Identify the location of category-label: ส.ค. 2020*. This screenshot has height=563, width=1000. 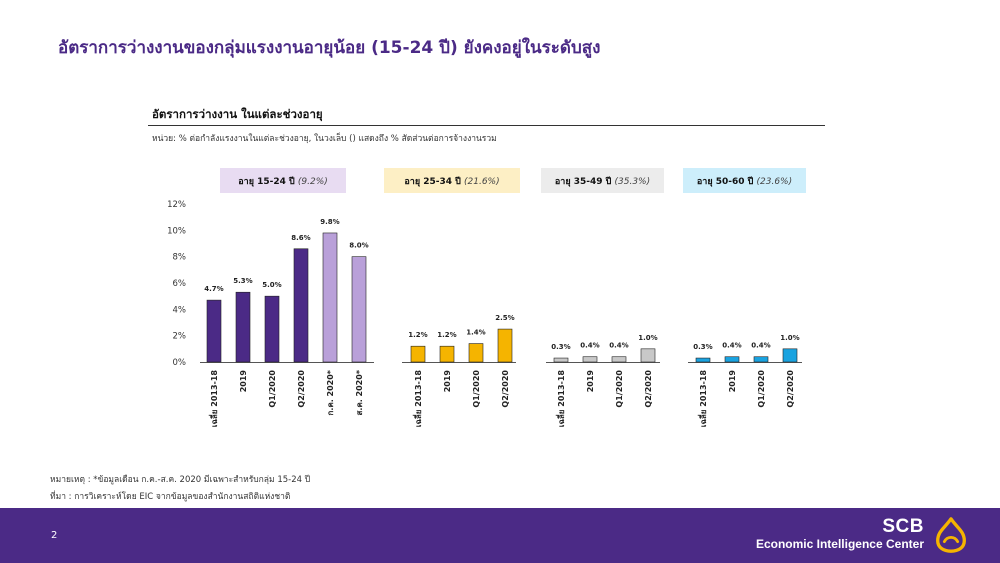
(359, 392).